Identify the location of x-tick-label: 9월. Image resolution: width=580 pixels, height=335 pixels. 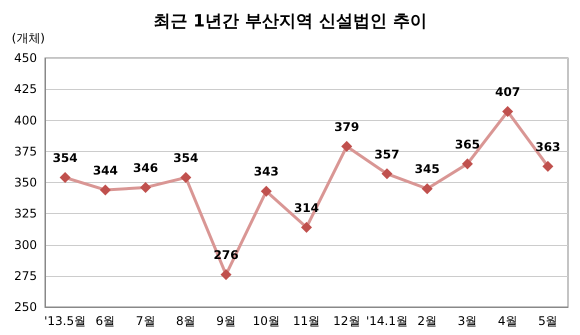
(226, 321).